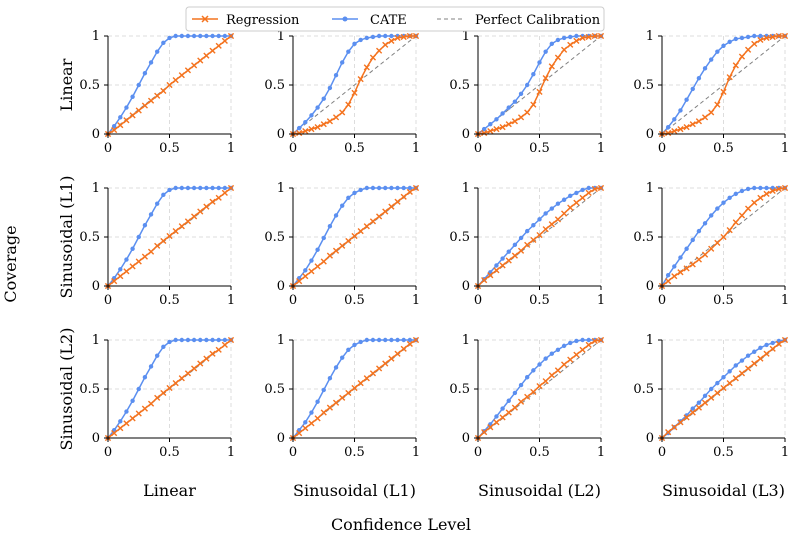 The width and height of the screenshot is (792, 539). What do you see at coordinates (169, 490) in the screenshot?
I see `column-label-linear: Linear` at bounding box center [169, 490].